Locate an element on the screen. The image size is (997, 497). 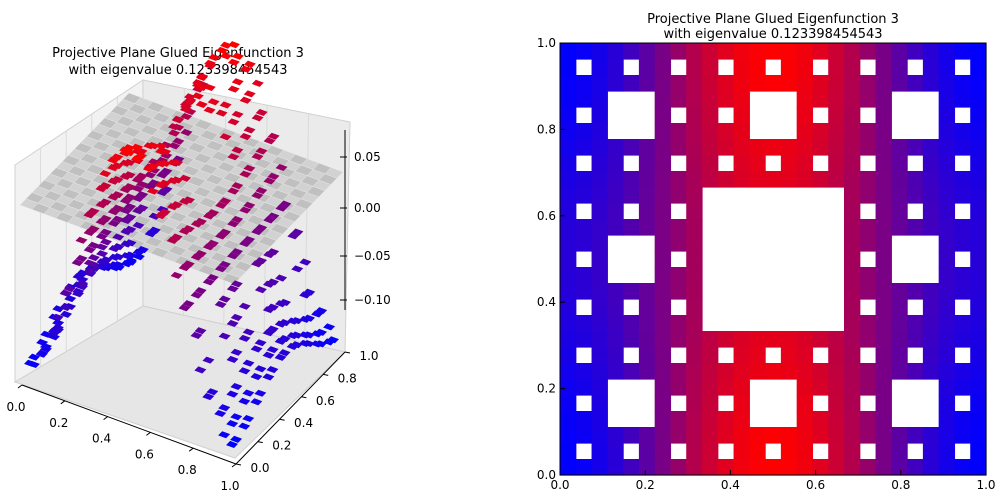
x-tick-label: 0.2 is located at coordinates (58, 423).